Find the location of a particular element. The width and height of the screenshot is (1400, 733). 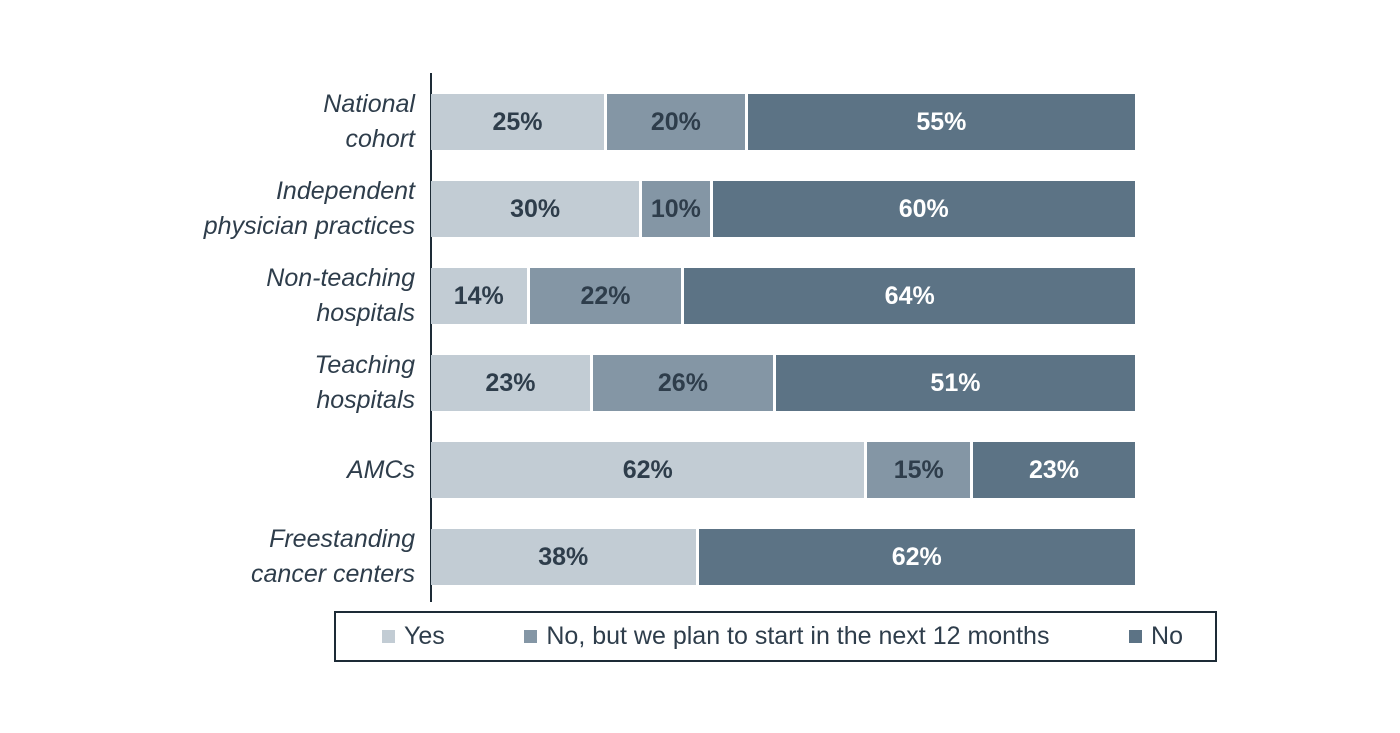

category-label-line: cancer centers is located at coordinates (333, 574).